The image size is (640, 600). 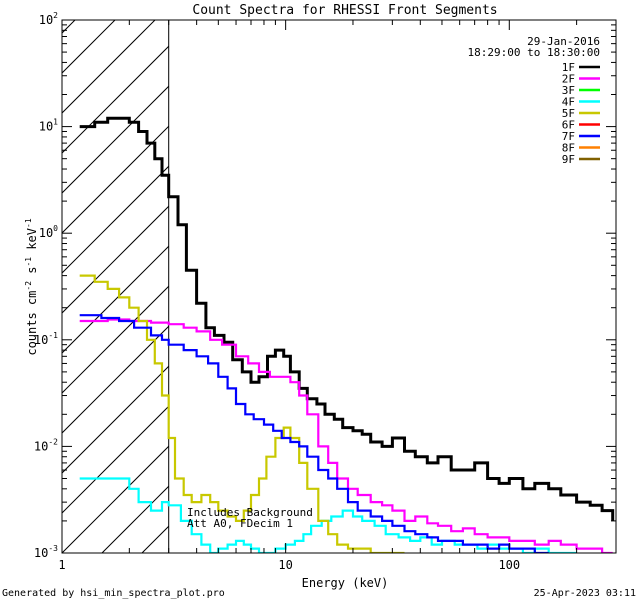 I want to click on y-axis-label: counts cm-2 s-1 keV-1, so click(x=31, y=286).